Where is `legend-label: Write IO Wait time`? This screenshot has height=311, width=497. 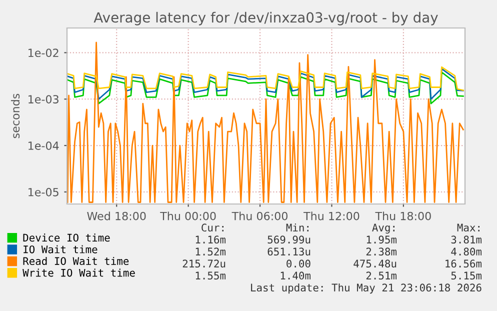
legend-label: Write IO Wait time is located at coordinates (78, 272).